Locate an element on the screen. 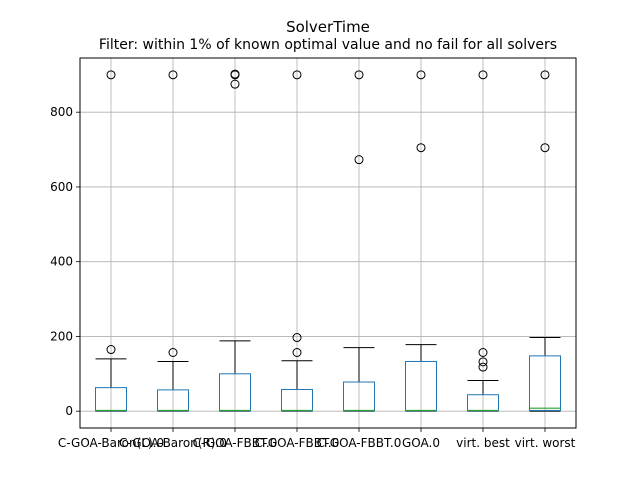  y-tick-label: 800 is located at coordinates (61, 112).